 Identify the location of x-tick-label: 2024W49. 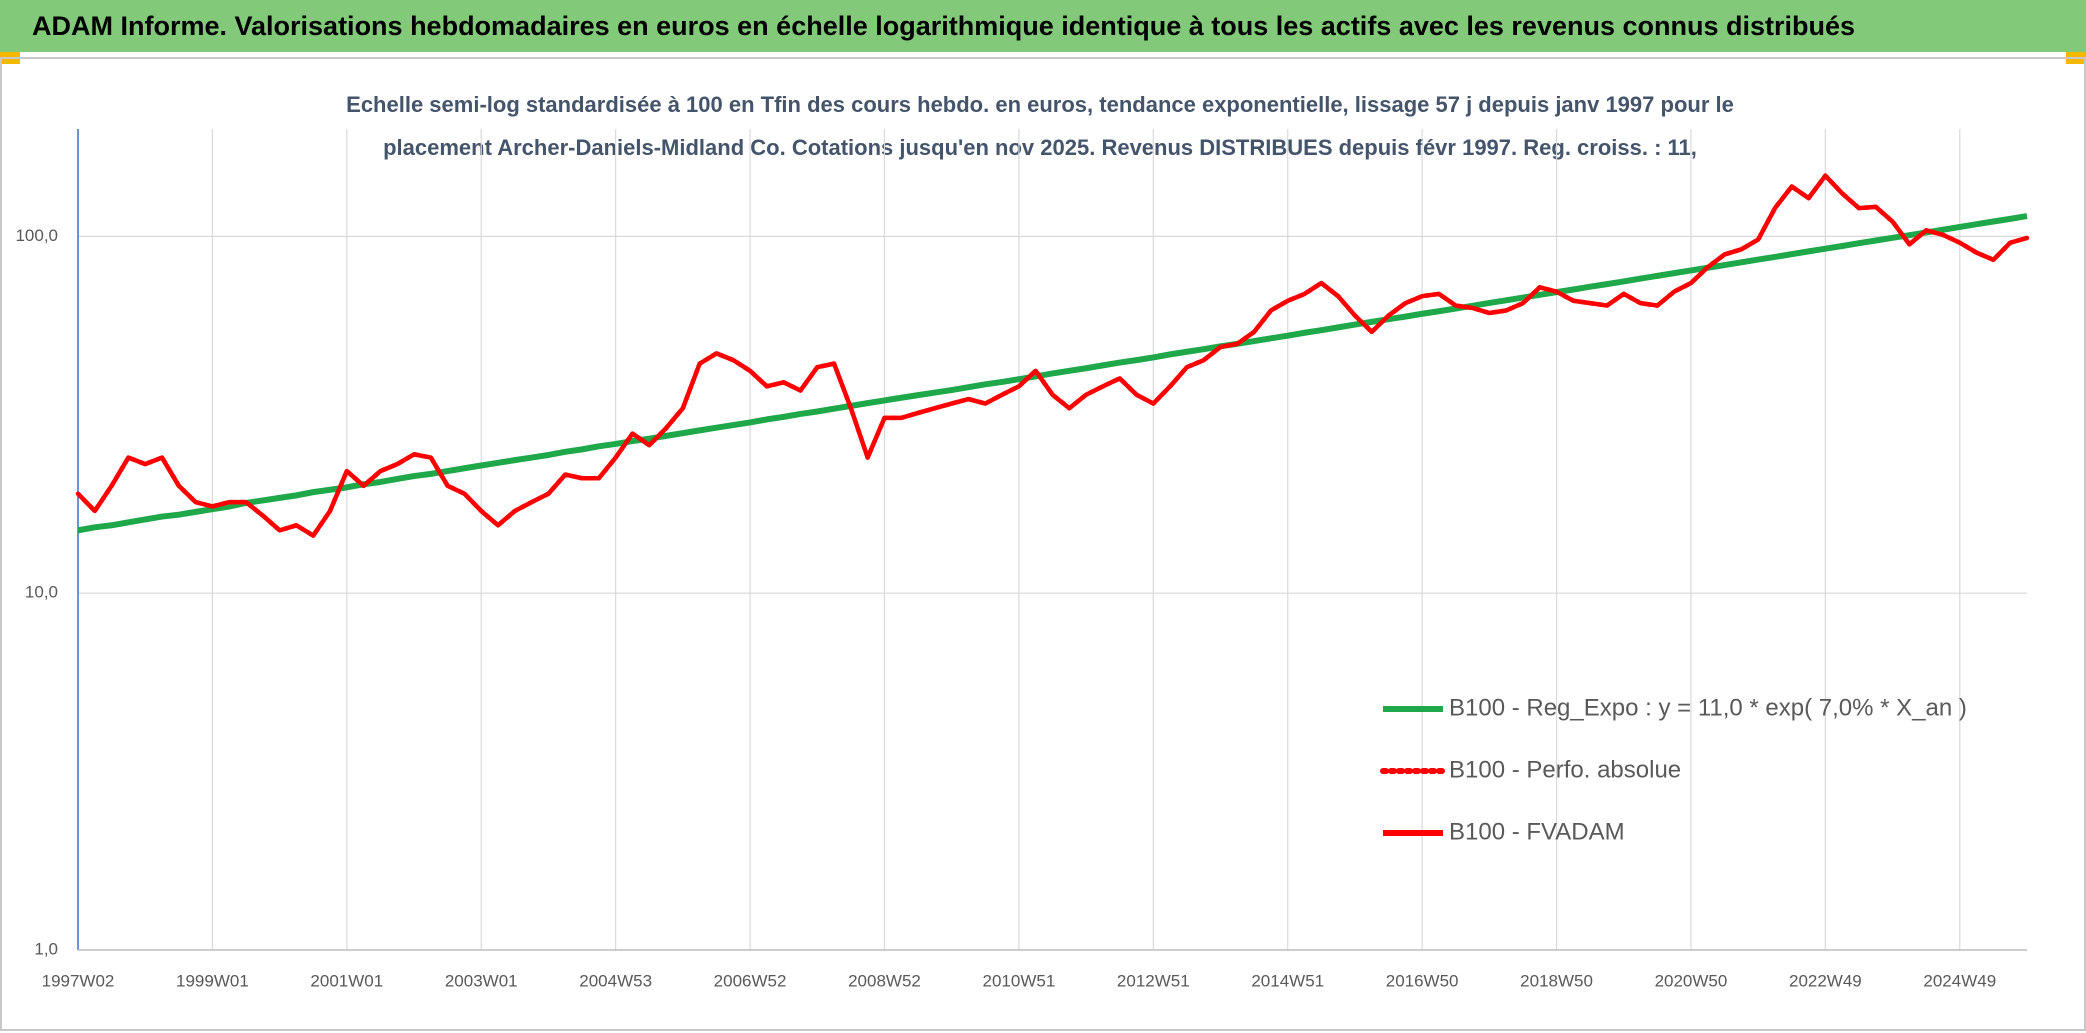
(1959, 980).